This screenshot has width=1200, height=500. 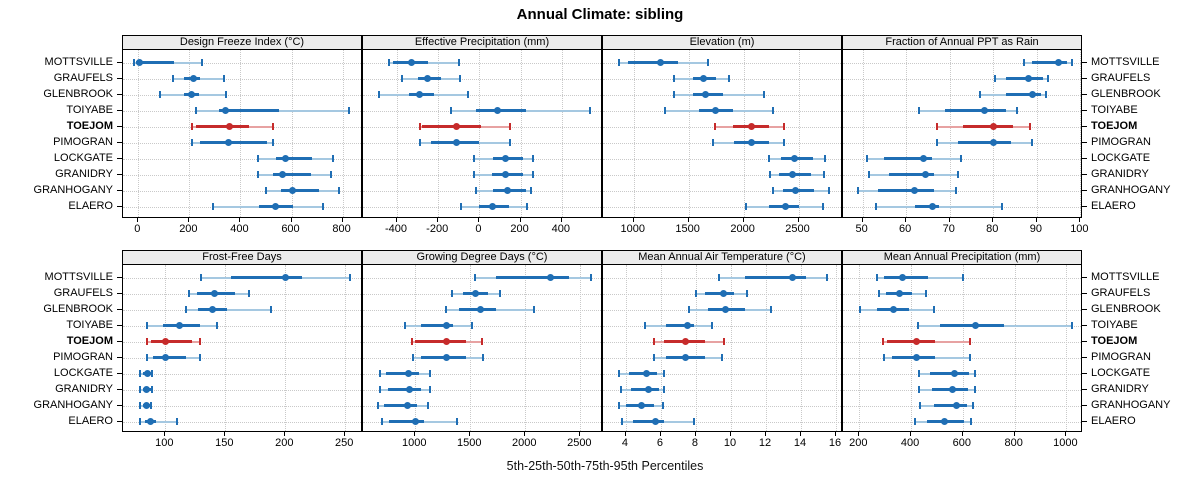 I want to click on x-axis-tick-label: 6, so click(x=659, y=443).